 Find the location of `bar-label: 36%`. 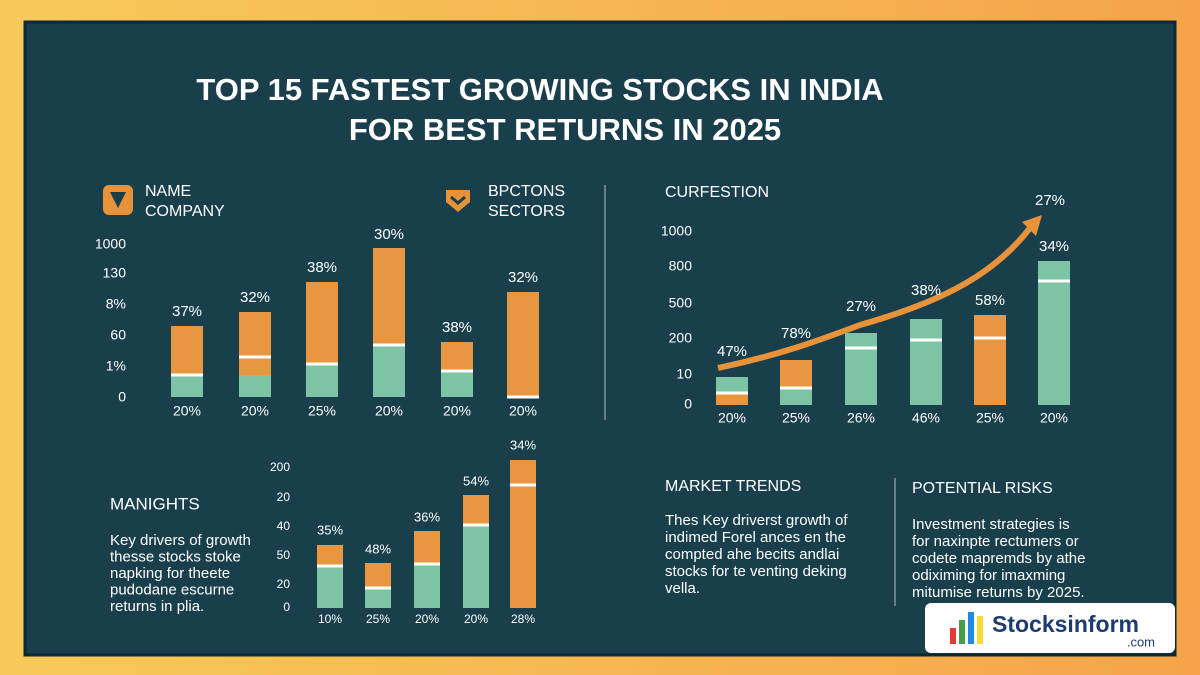

bar-label: 36% is located at coordinates (427, 516).